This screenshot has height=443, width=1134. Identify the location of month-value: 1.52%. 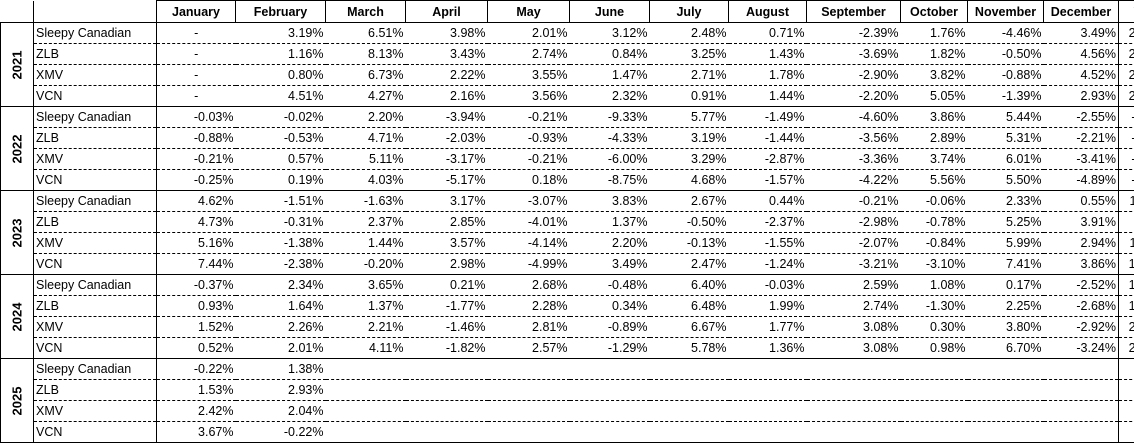
(196, 327).